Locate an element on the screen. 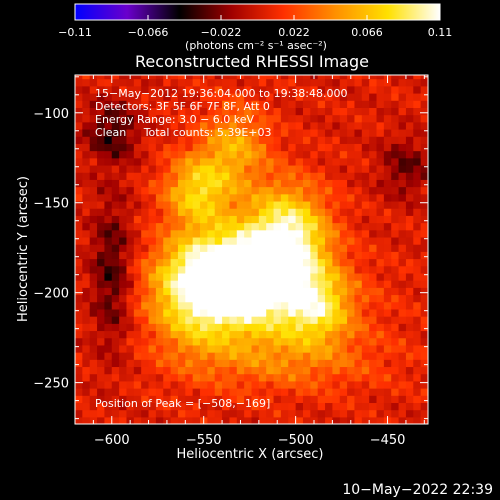 Image resolution: width=500 pixels, height=500 pixels. colorbar-gradient is located at coordinates (257, 12).